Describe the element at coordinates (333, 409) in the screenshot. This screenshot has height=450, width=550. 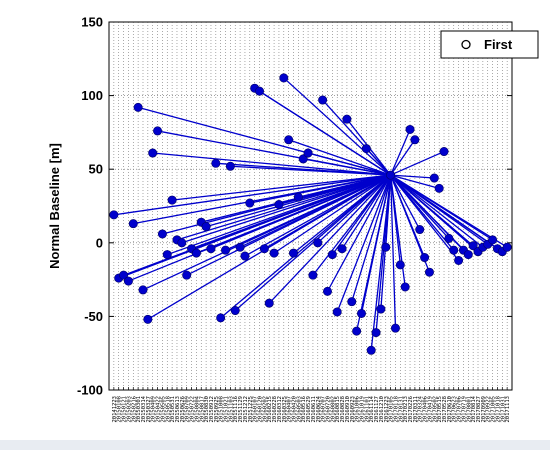
I see `x-tick-label: 20160802` at that location.